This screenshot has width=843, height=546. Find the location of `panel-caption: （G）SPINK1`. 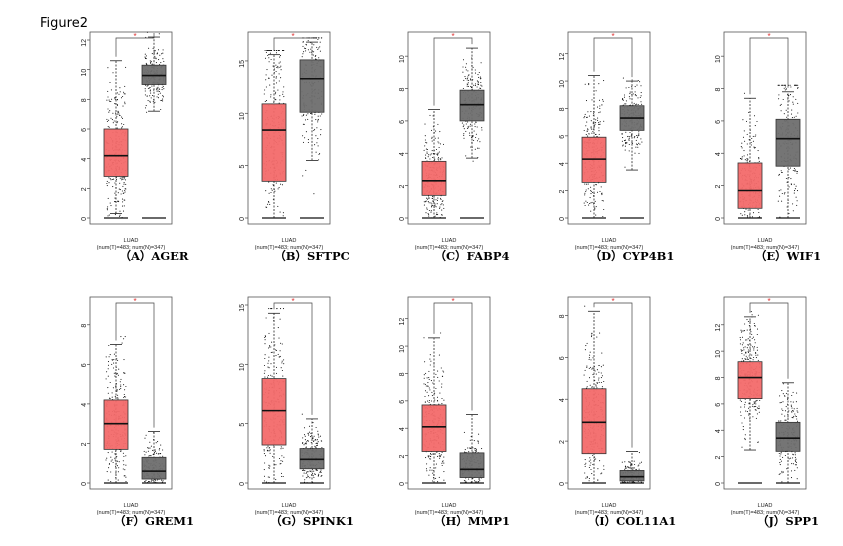

panel-caption: （G）SPINK1 is located at coordinates (312, 521).